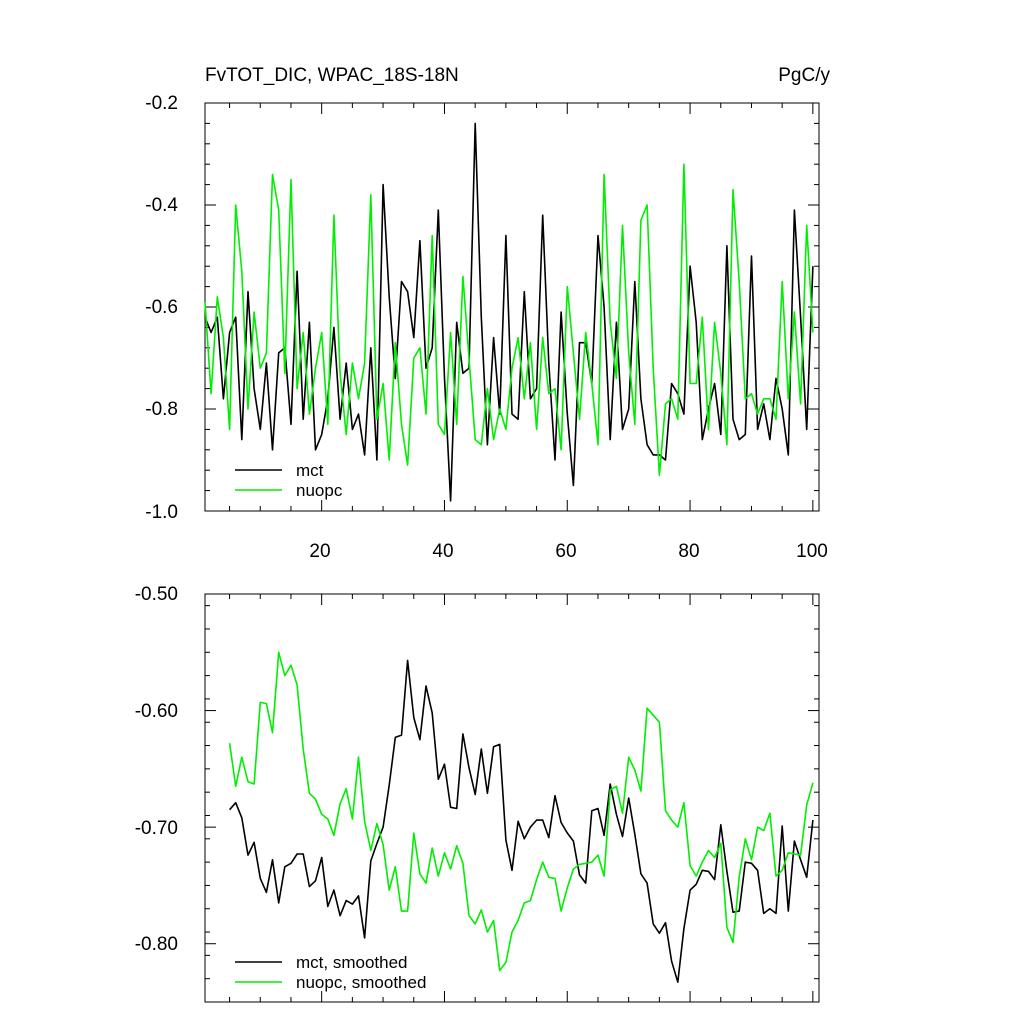  What do you see at coordinates (319, 551) in the screenshot?
I see `x-tick-label: 20` at bounding box center [319, 551].